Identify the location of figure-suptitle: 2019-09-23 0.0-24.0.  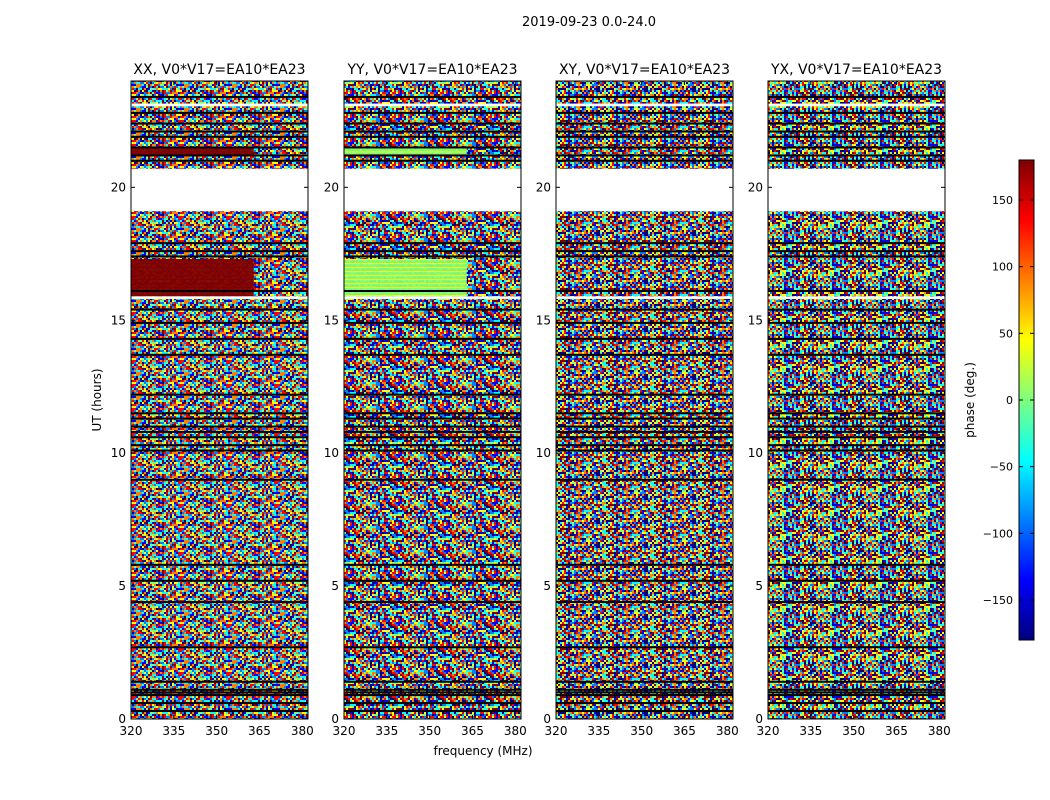
(589, 22).